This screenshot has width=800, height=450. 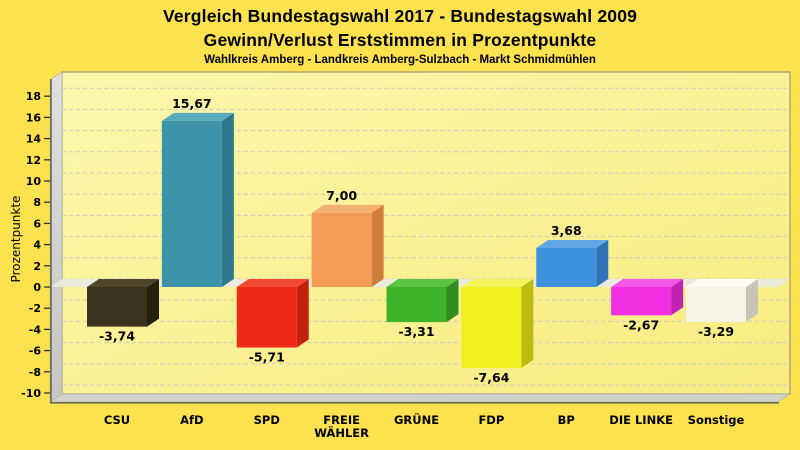 What do you see at coordinates (302, 313) in the screenshot?
I see `bar-side-spd` at bounding box center [302, 313].